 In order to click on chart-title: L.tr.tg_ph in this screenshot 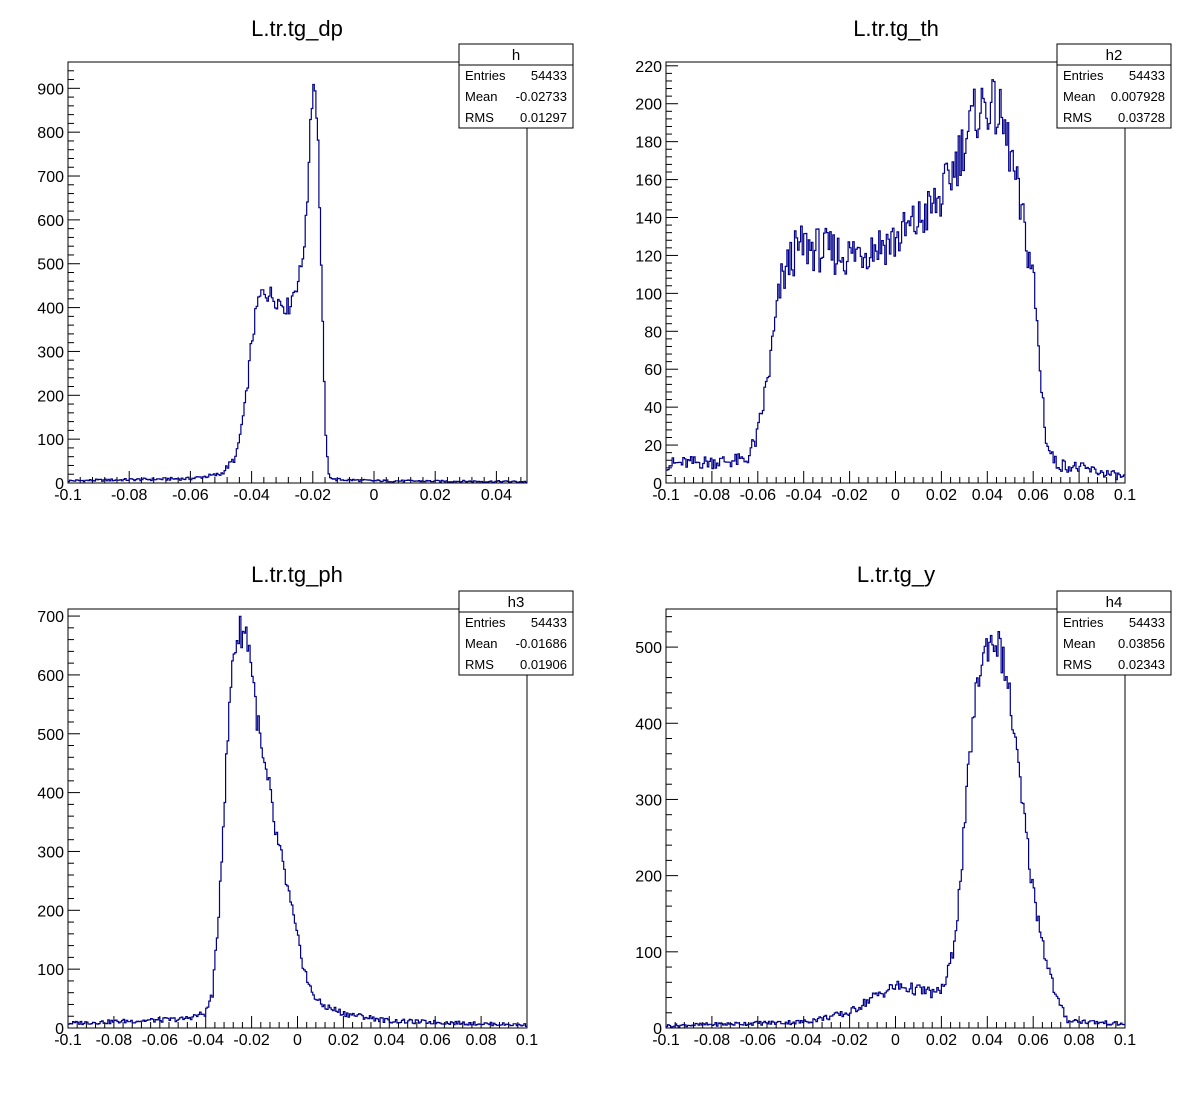, I will do `click(297, 574)`.